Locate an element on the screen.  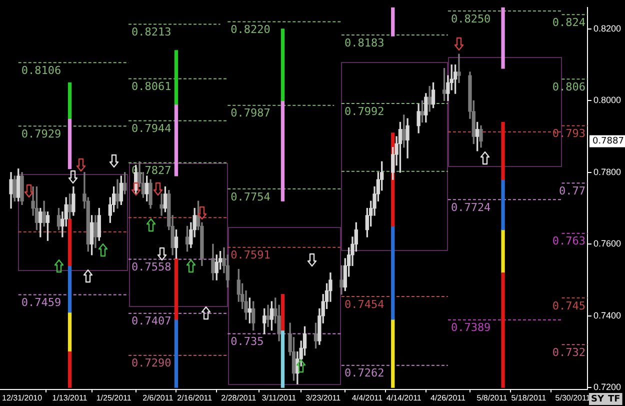
series-label: 0.7992 is located at coordinates (364, 111).